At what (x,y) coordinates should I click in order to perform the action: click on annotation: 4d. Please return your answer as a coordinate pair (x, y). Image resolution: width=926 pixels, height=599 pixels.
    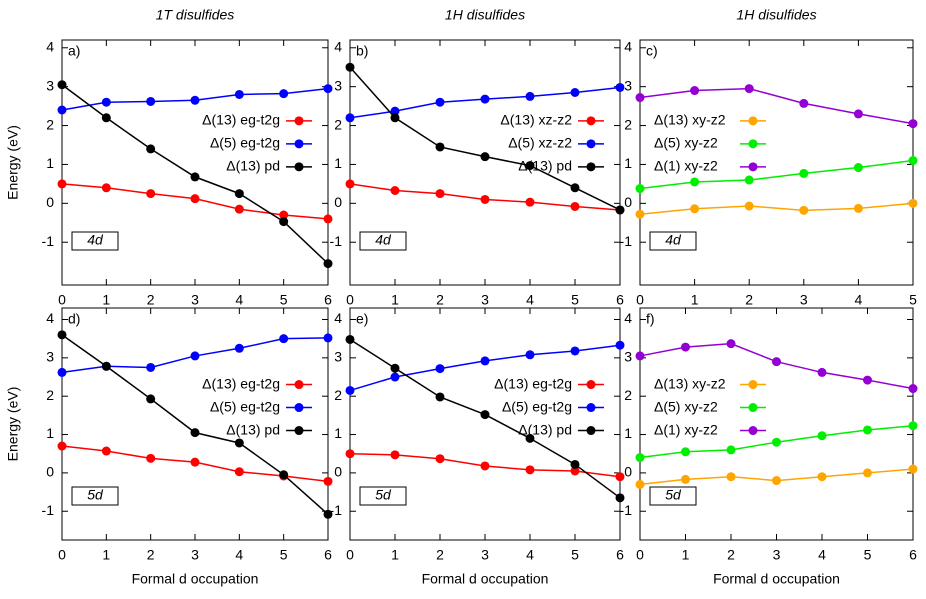
    Looking at the image, I should click on (673, 240).